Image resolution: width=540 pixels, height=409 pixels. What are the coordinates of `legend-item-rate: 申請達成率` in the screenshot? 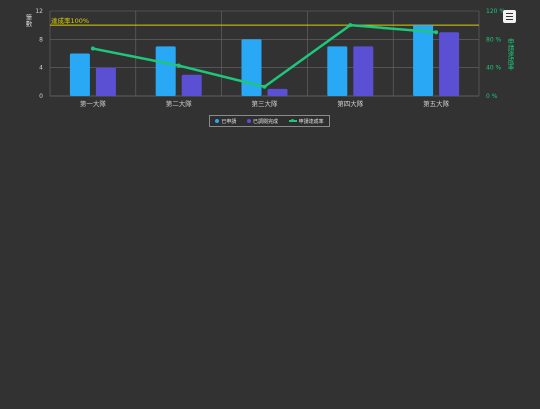 It's located at (306, 121).